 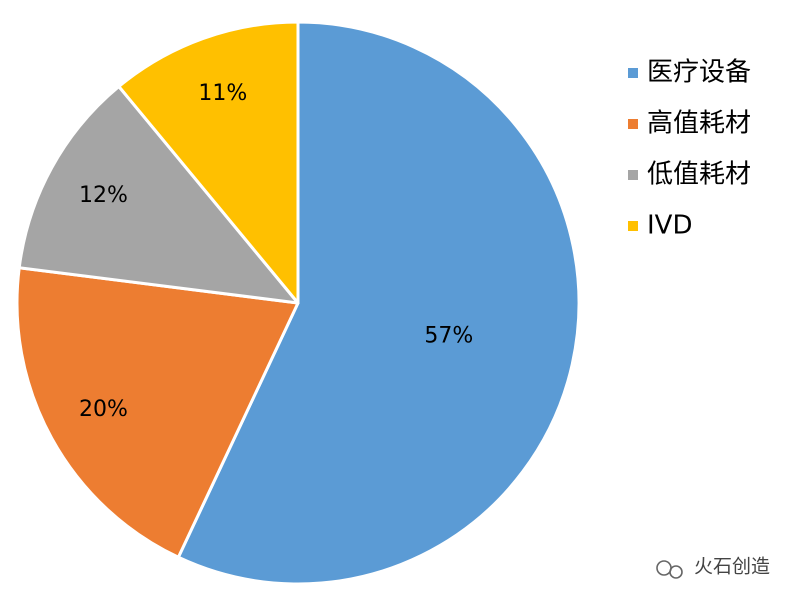 I want to click on legend-label: 高值耗材, so click(x=699, y=124).